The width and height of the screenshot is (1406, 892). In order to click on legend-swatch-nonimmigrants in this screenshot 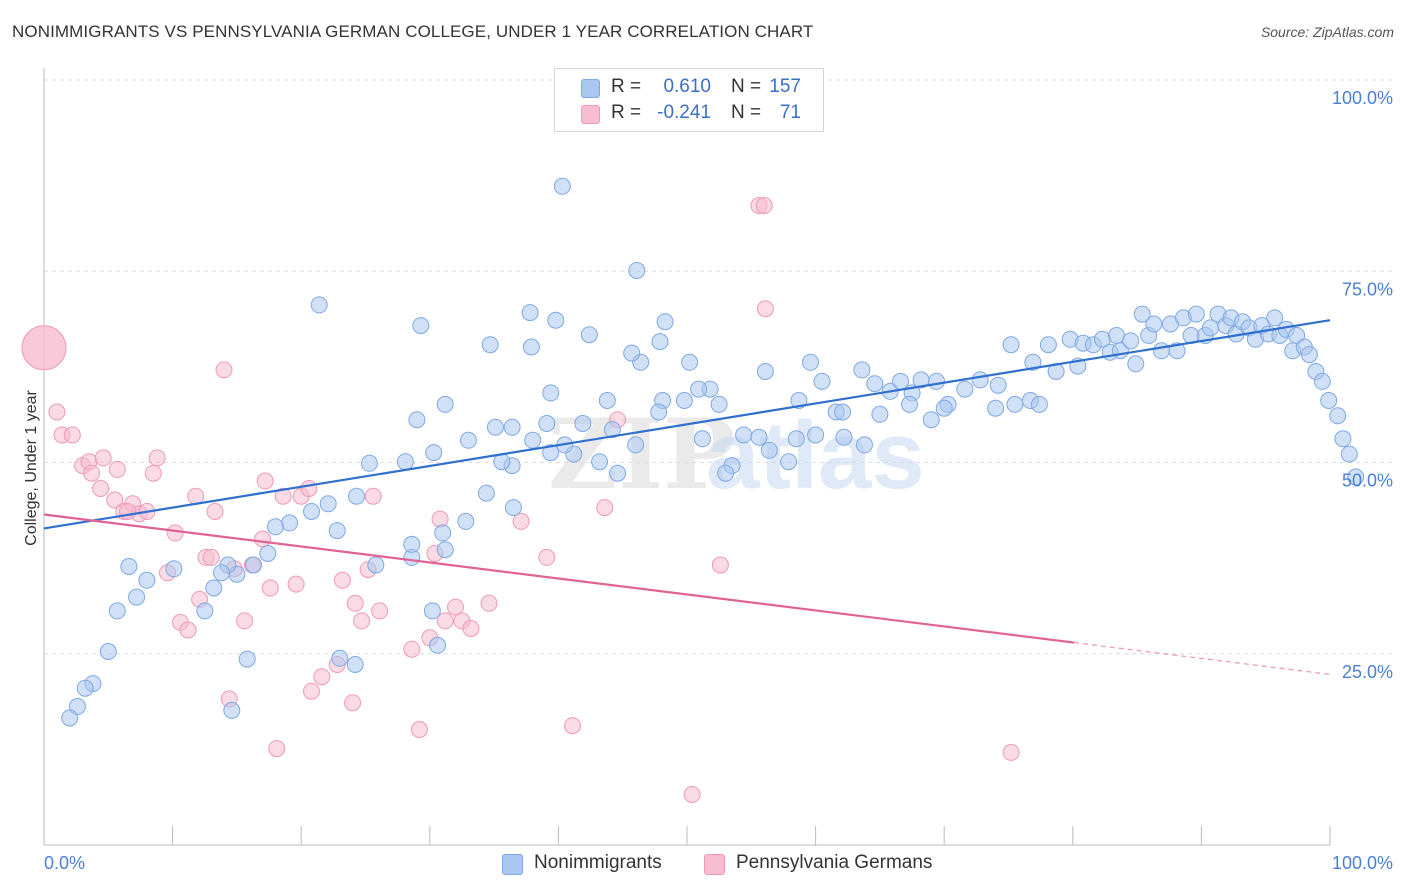, I will do `click(512, 864)`.